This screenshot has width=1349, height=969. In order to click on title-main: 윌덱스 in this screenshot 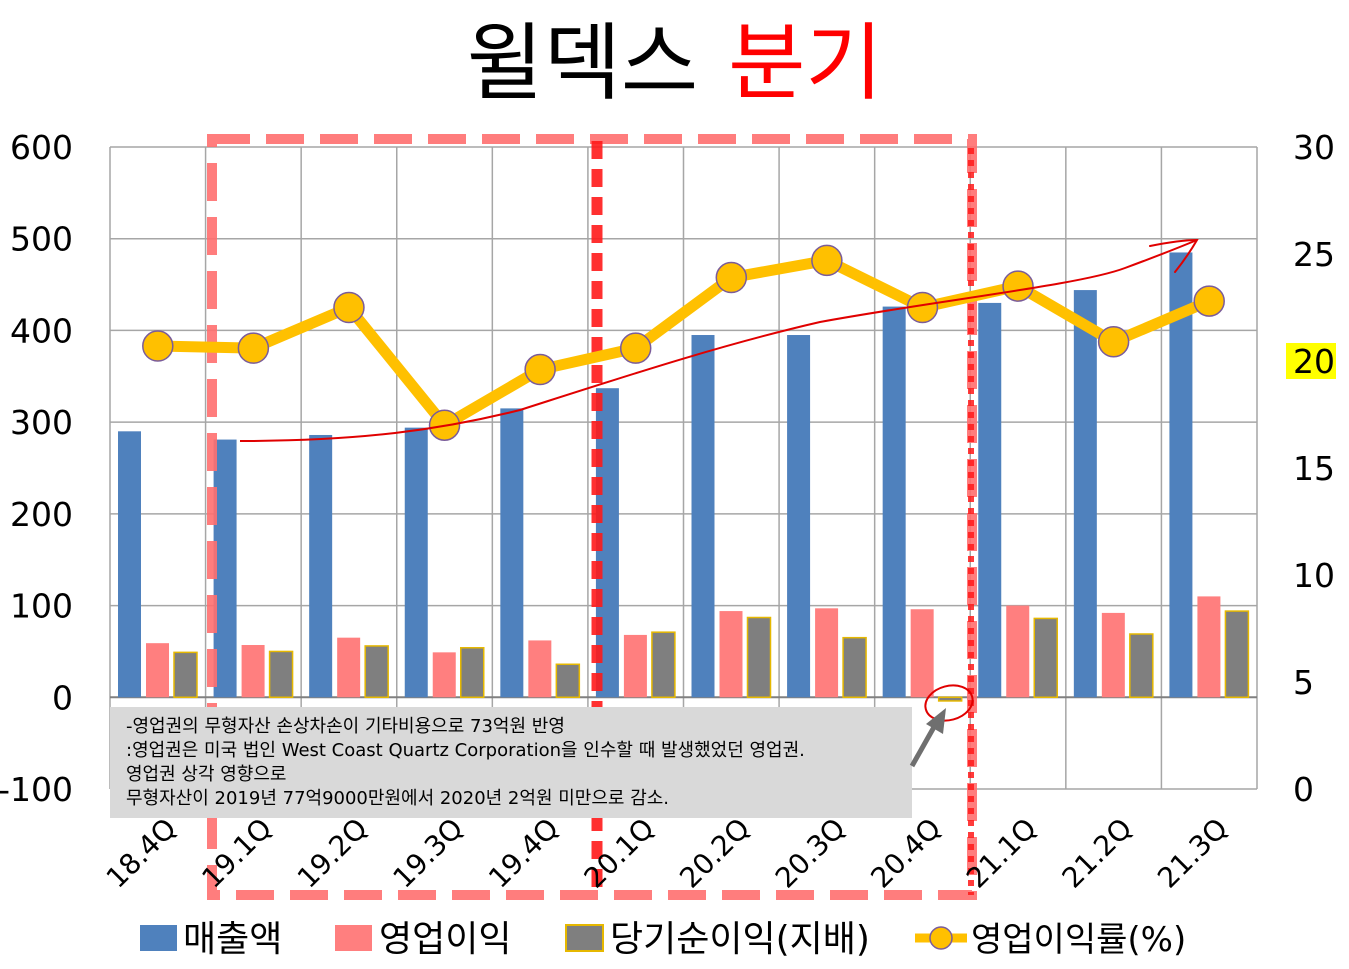, I will do `click(582, 62)`.